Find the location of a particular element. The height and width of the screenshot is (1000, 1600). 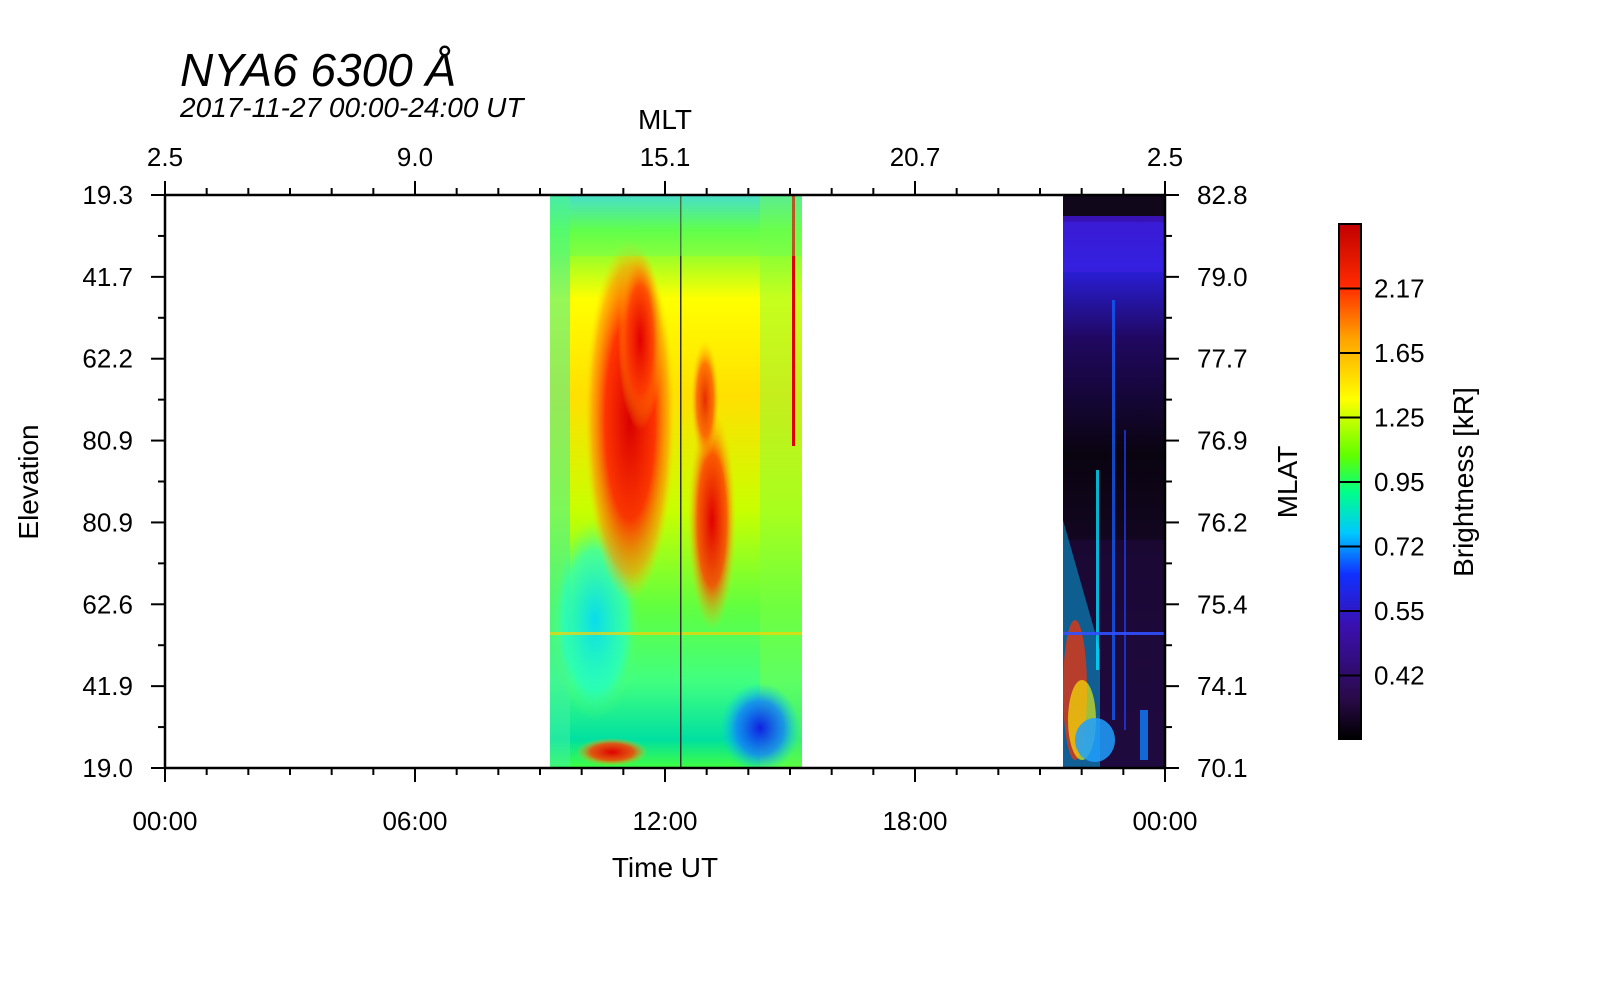

heatmap-night-interval is located at coordinates (1113, 482).